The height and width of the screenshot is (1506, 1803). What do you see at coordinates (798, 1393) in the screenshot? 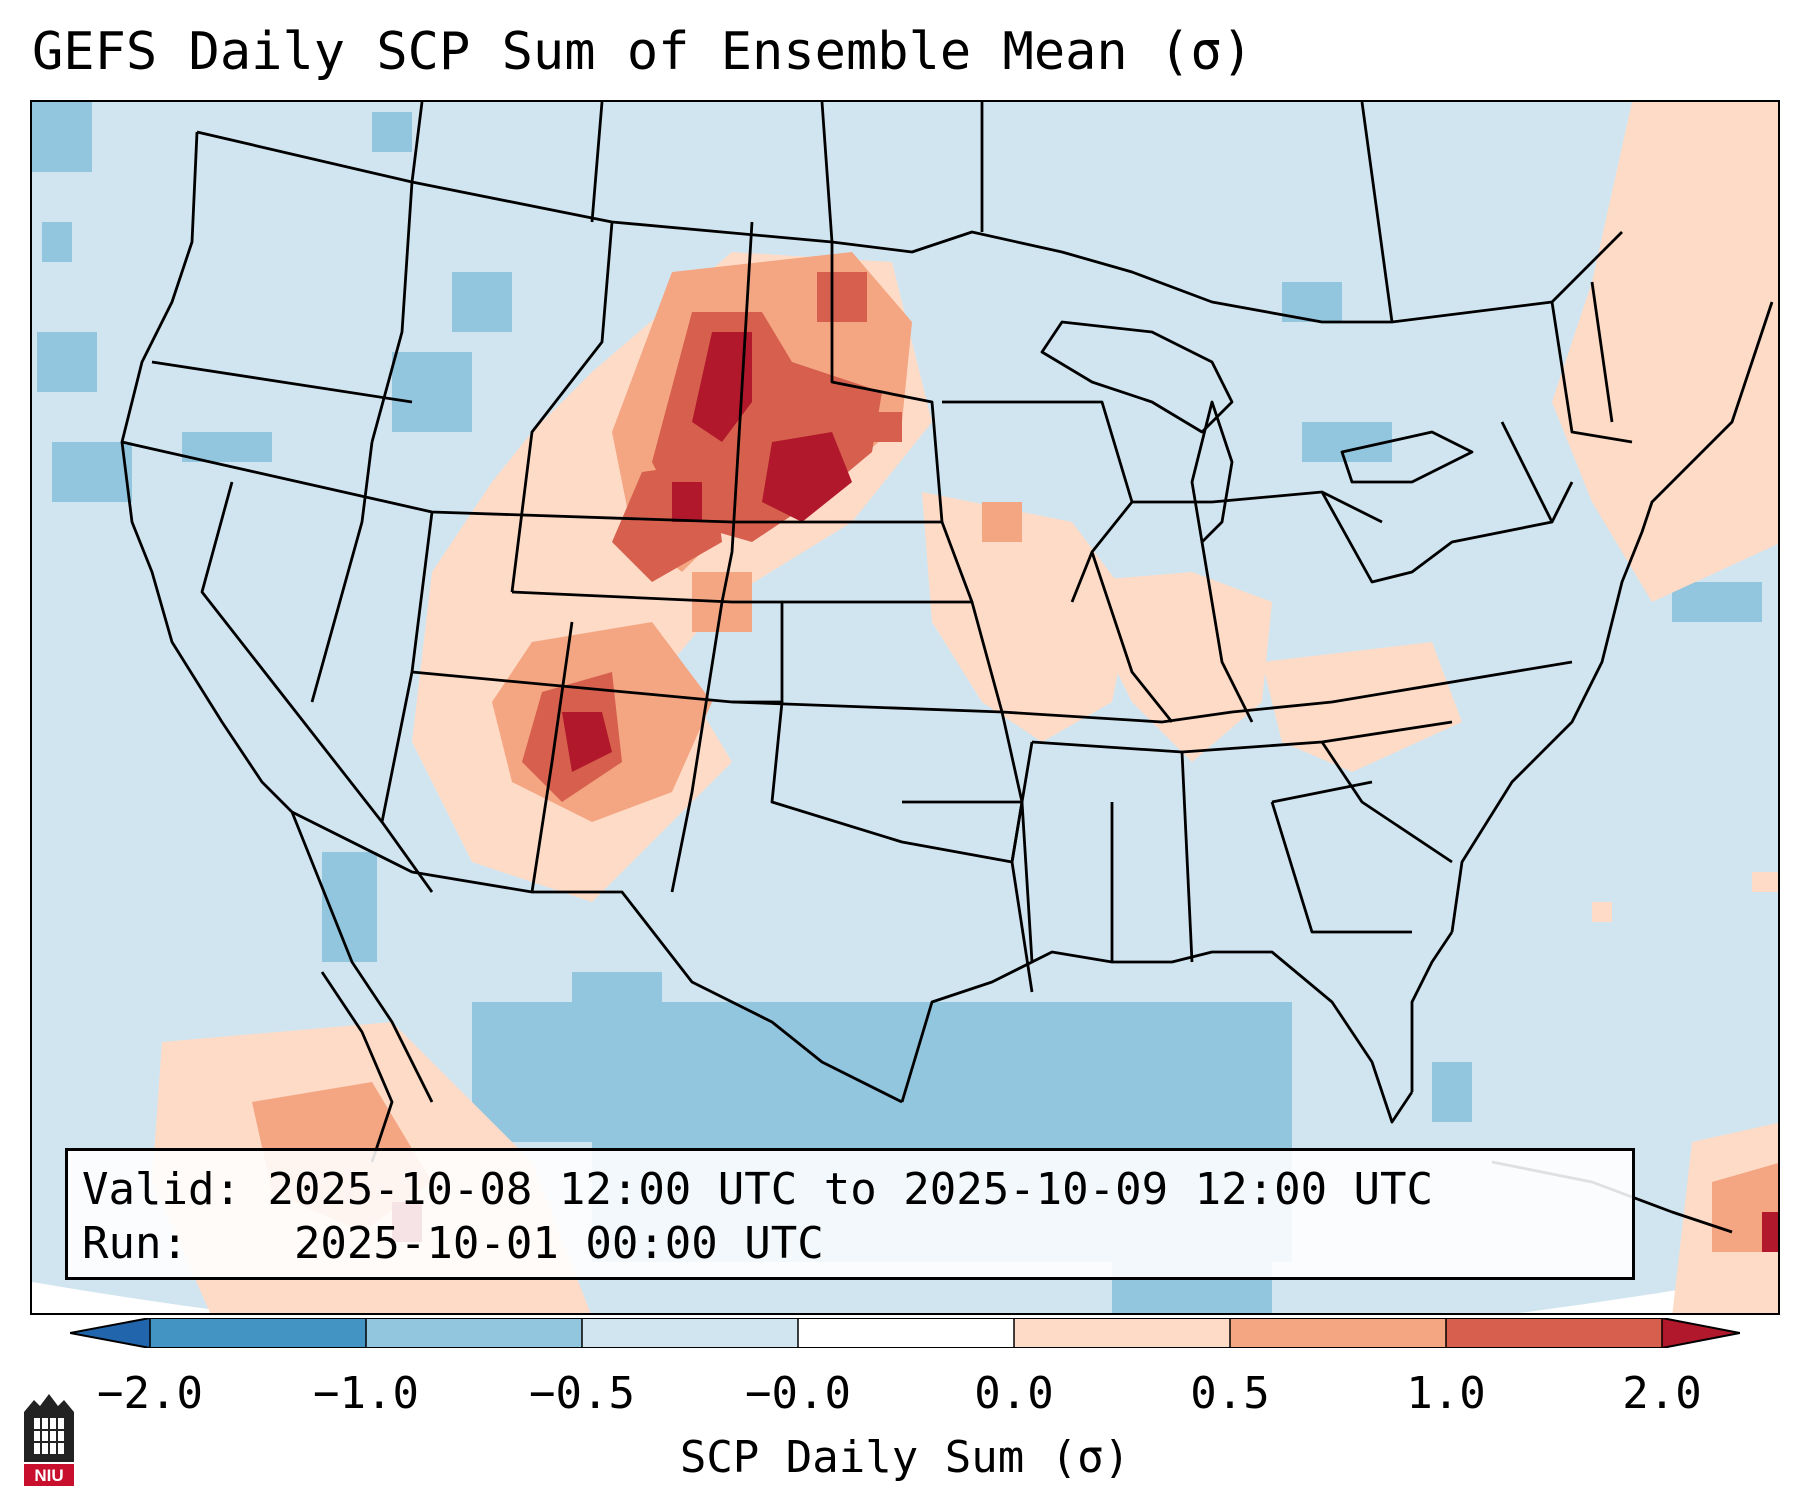
I see `colorbar-tick-label: −0.0` at bounding box center [798, 1393].